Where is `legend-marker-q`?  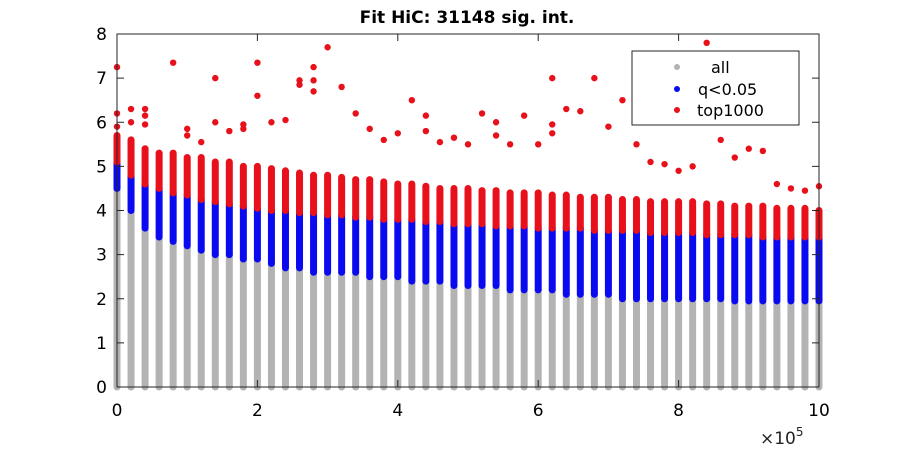 legend-marker-q is located at coordinates (677, 89).